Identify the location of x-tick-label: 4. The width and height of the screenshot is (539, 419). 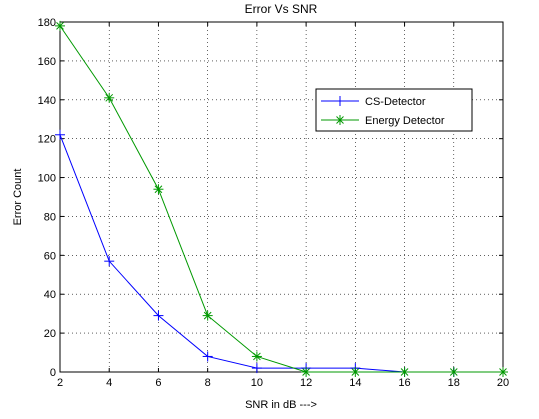
(109, 383).